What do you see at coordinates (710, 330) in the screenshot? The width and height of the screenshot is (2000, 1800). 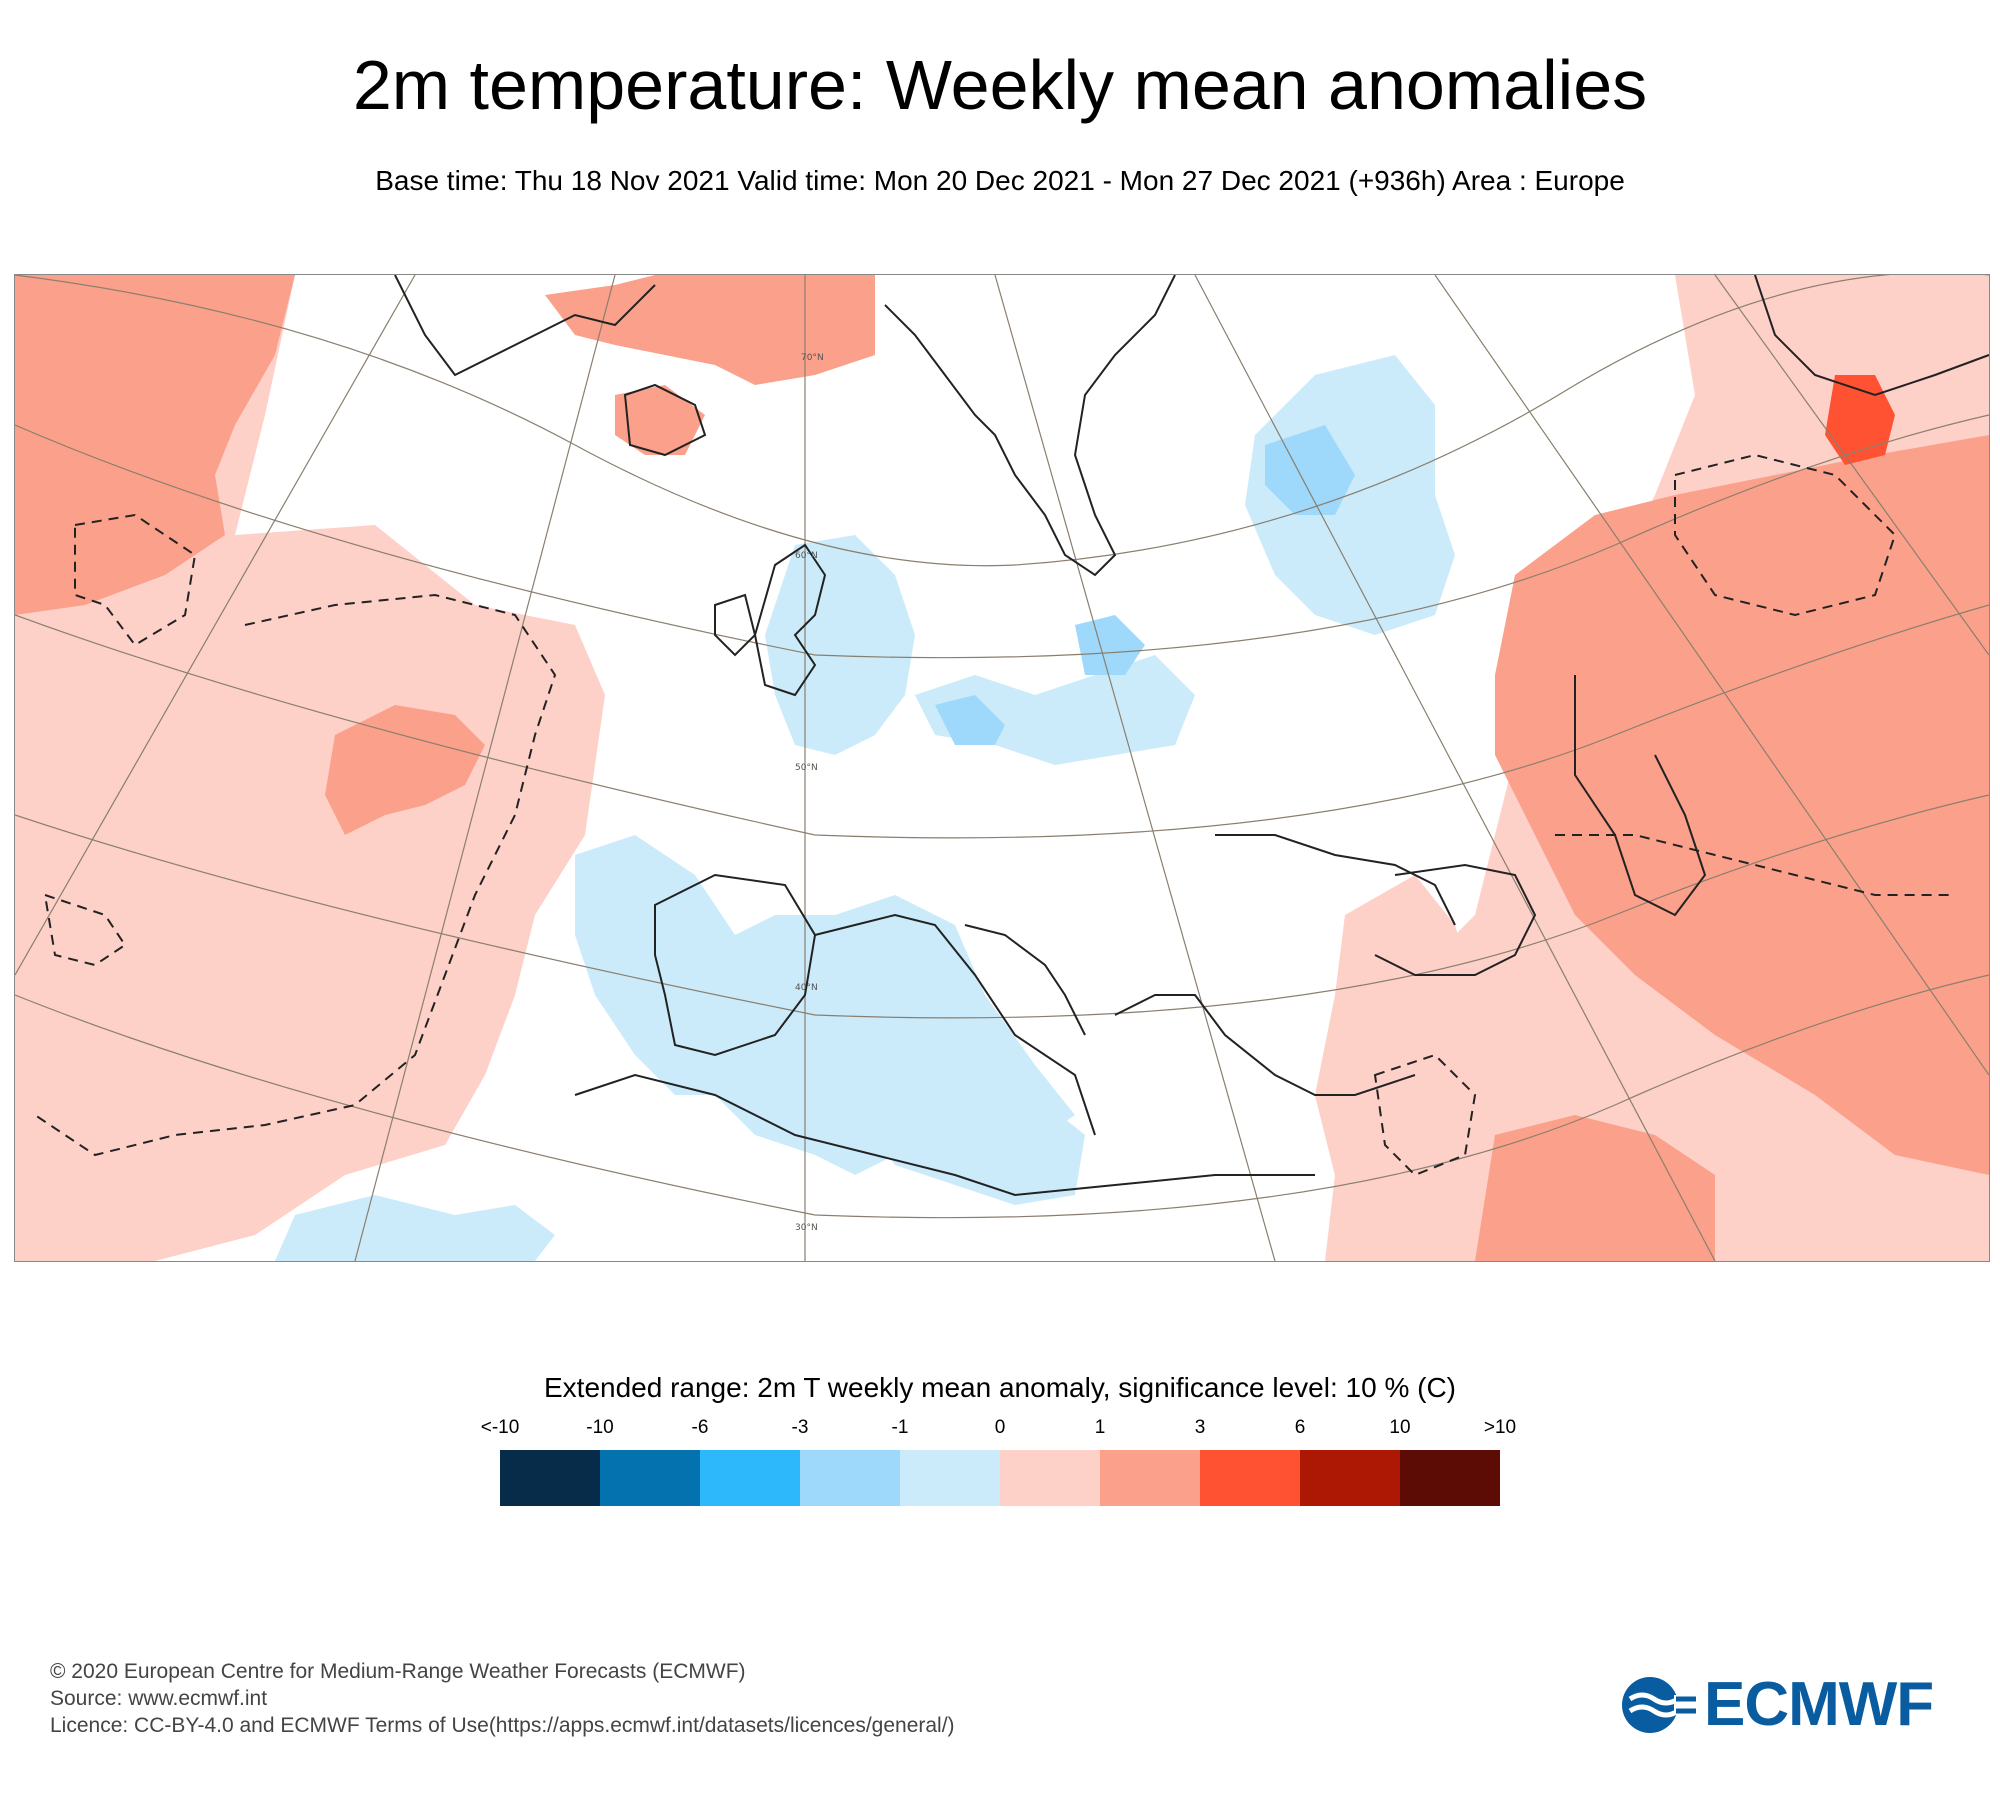 I see `anomaly-region-norwegian-sea` at bounding box center [710, 330].